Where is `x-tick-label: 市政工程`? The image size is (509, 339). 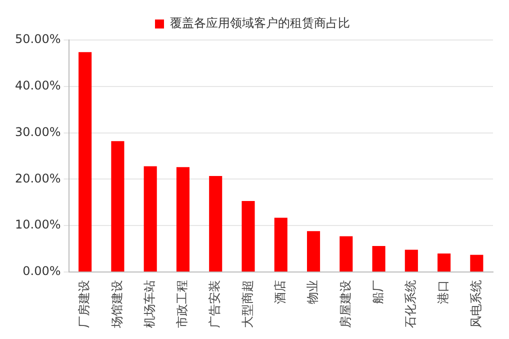 x-tick-label: 市政工程 is located at coordinates (182, 304).